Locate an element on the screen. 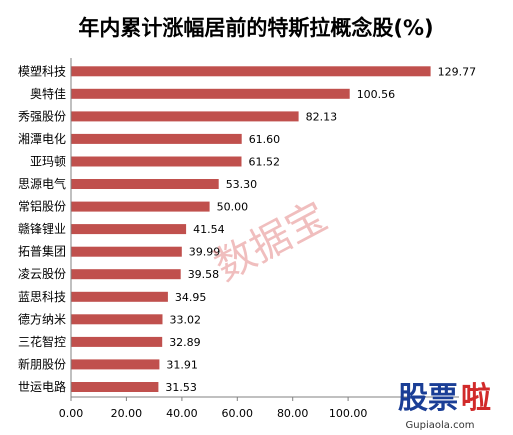 This screenshot has width=513, height=435. site-logo: 股票 啦 Gupiaola.com is located at coordinates (444, 406).